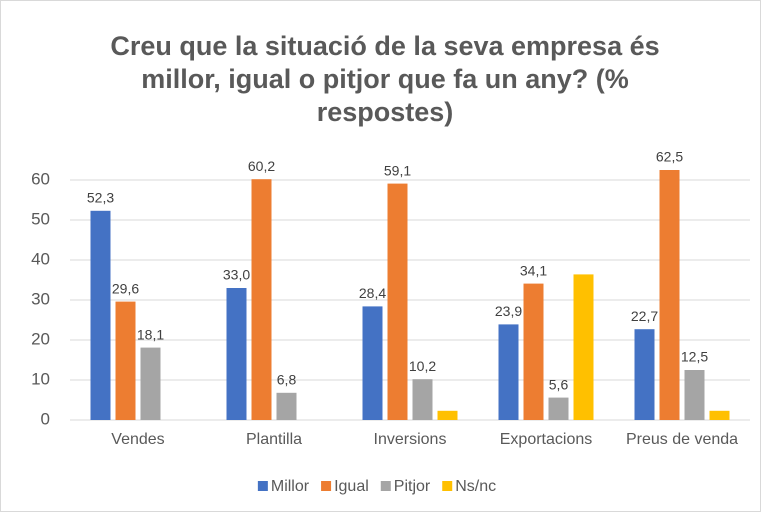 The width and height of the screenshot is (766, 515). What do you see at coordinates (475, 486) in the screenshot?
I see `legend-label: Ns/nc` at bounding box center [475, 486].